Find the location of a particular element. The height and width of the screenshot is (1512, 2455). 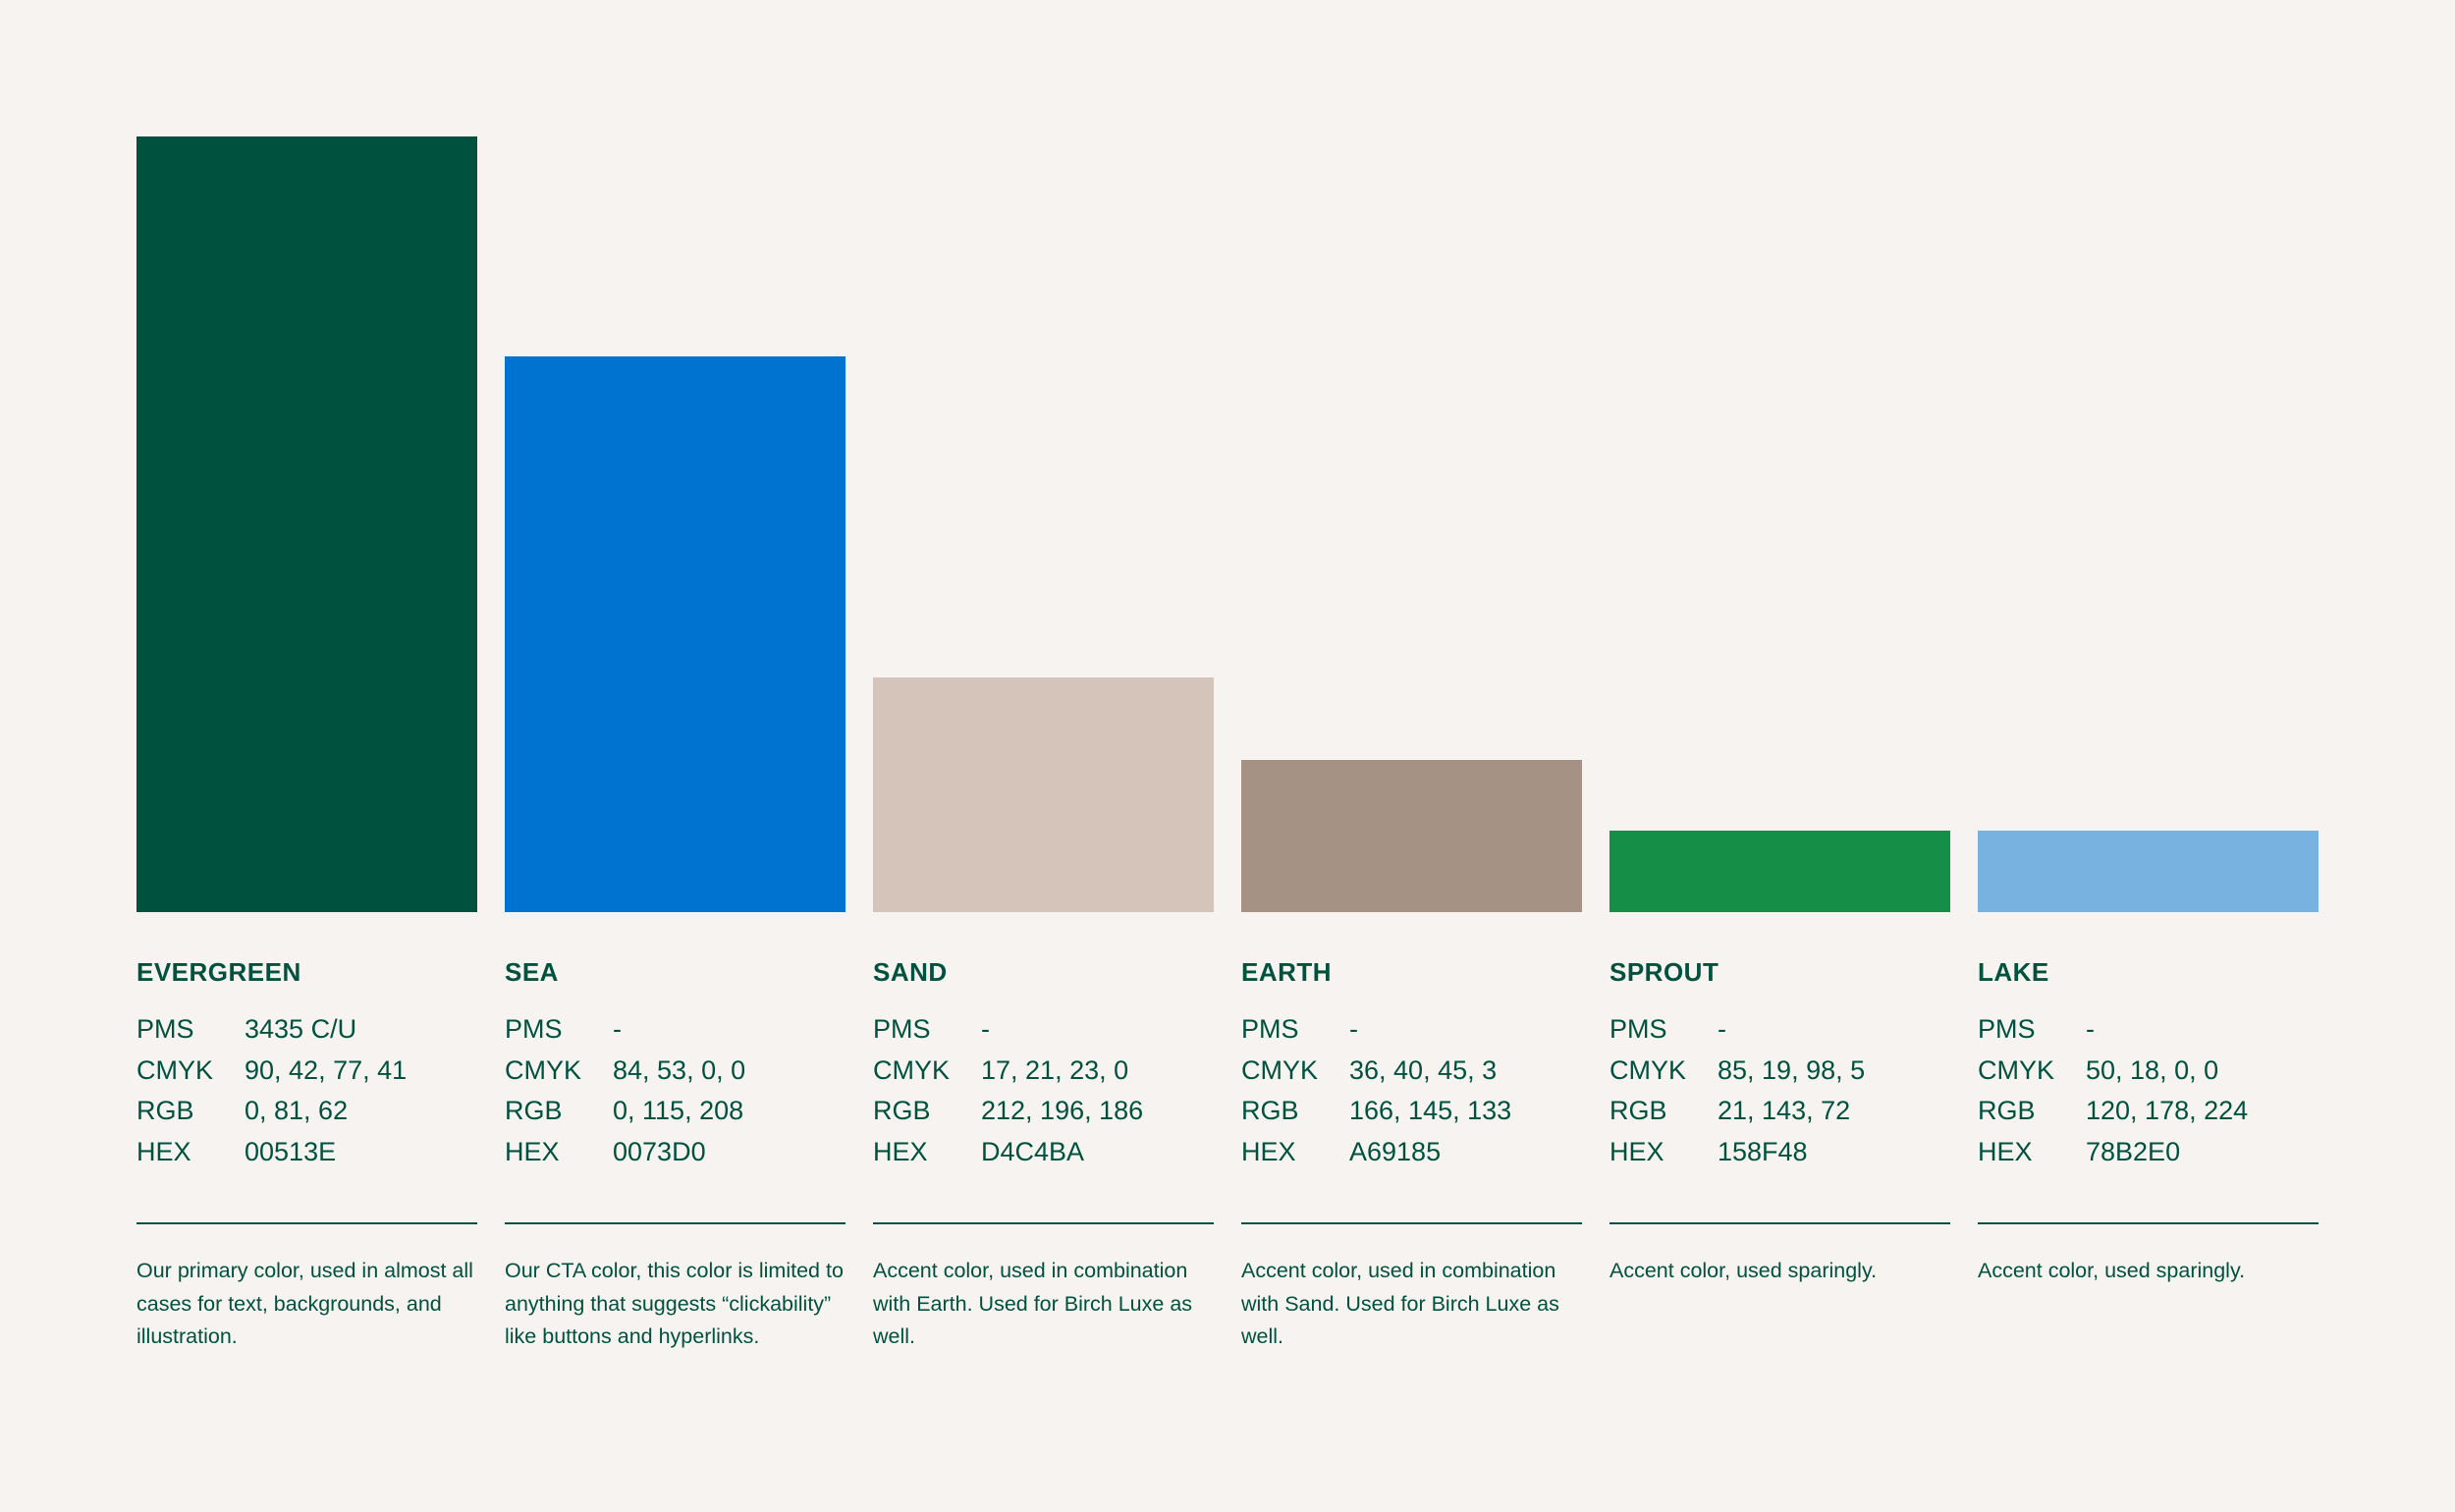

color-description-lake: Accent color, used sparingly. is located at coordinates (2112, 1270).